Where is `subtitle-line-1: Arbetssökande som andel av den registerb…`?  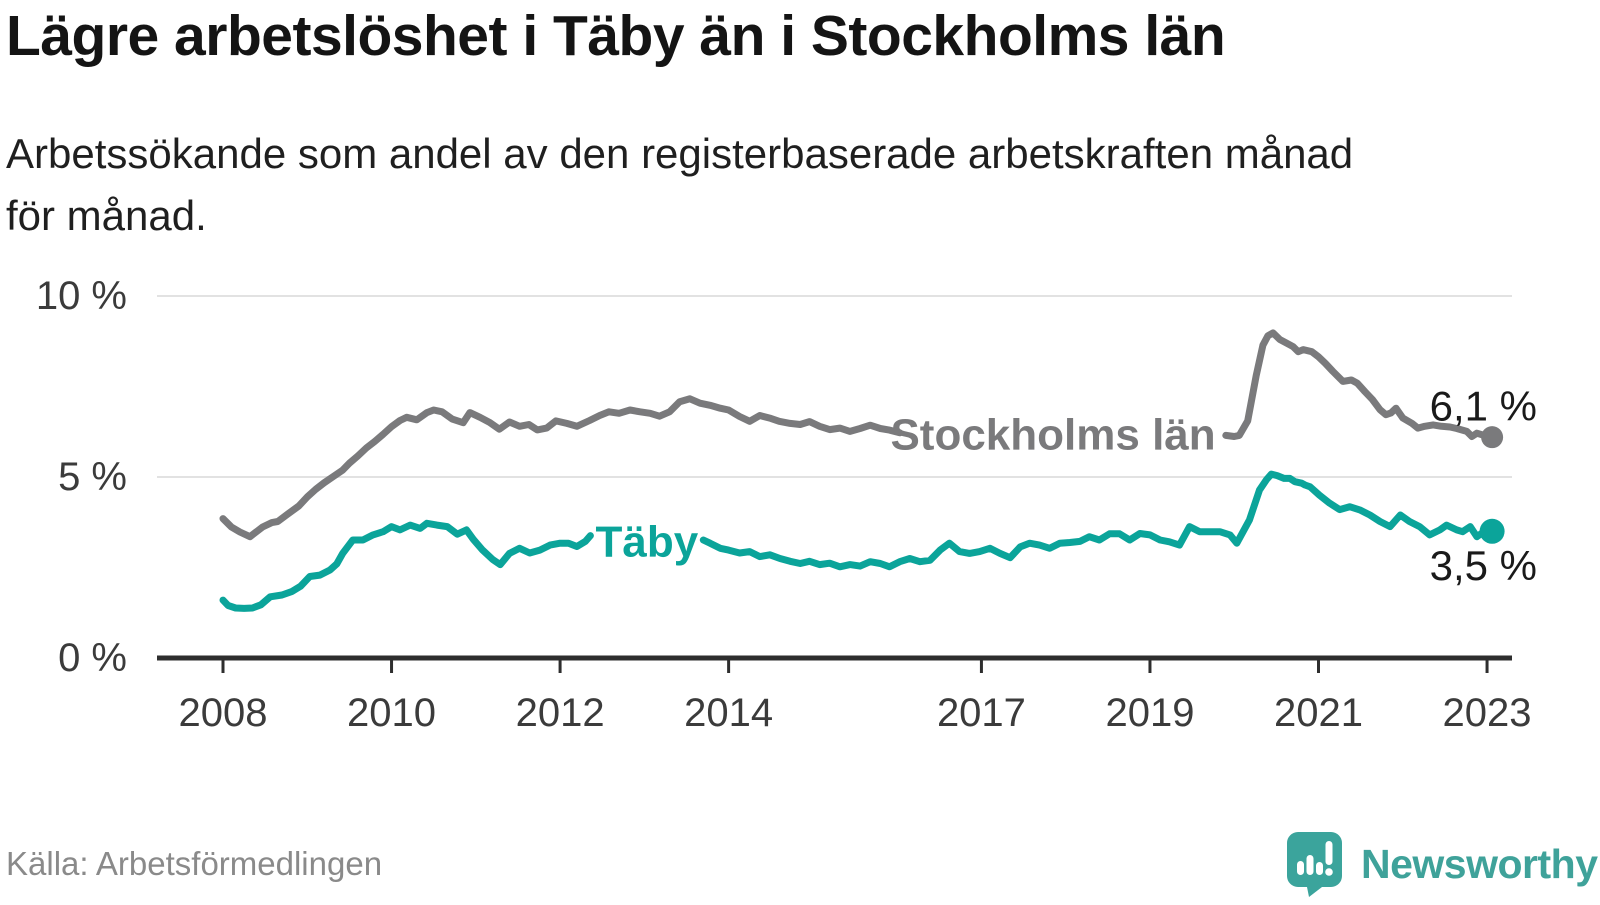
subtitle-line-1: Arbetssökande som andel av den registerb… is located at coordinates (680, 153).